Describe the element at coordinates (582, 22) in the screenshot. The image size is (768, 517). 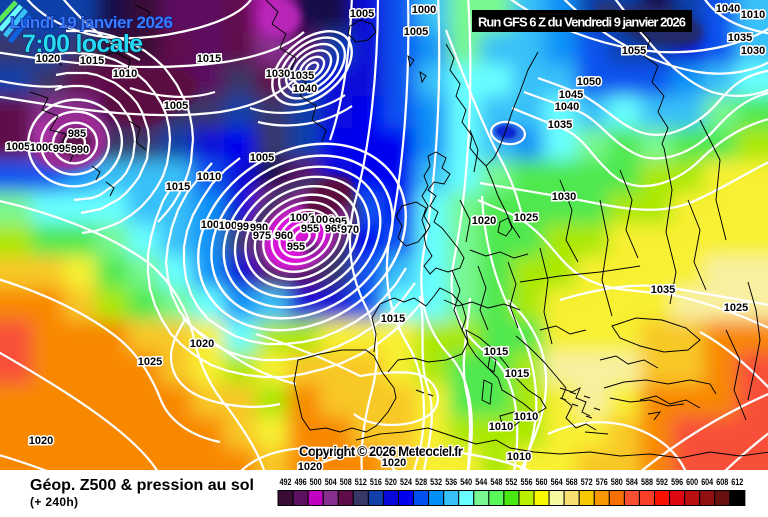
I see `svg-text:Run GFS 6 Z du Vendredi 9 janv: Run GFS 6 Z du Vendredi 9 janvier 2026` at that location.